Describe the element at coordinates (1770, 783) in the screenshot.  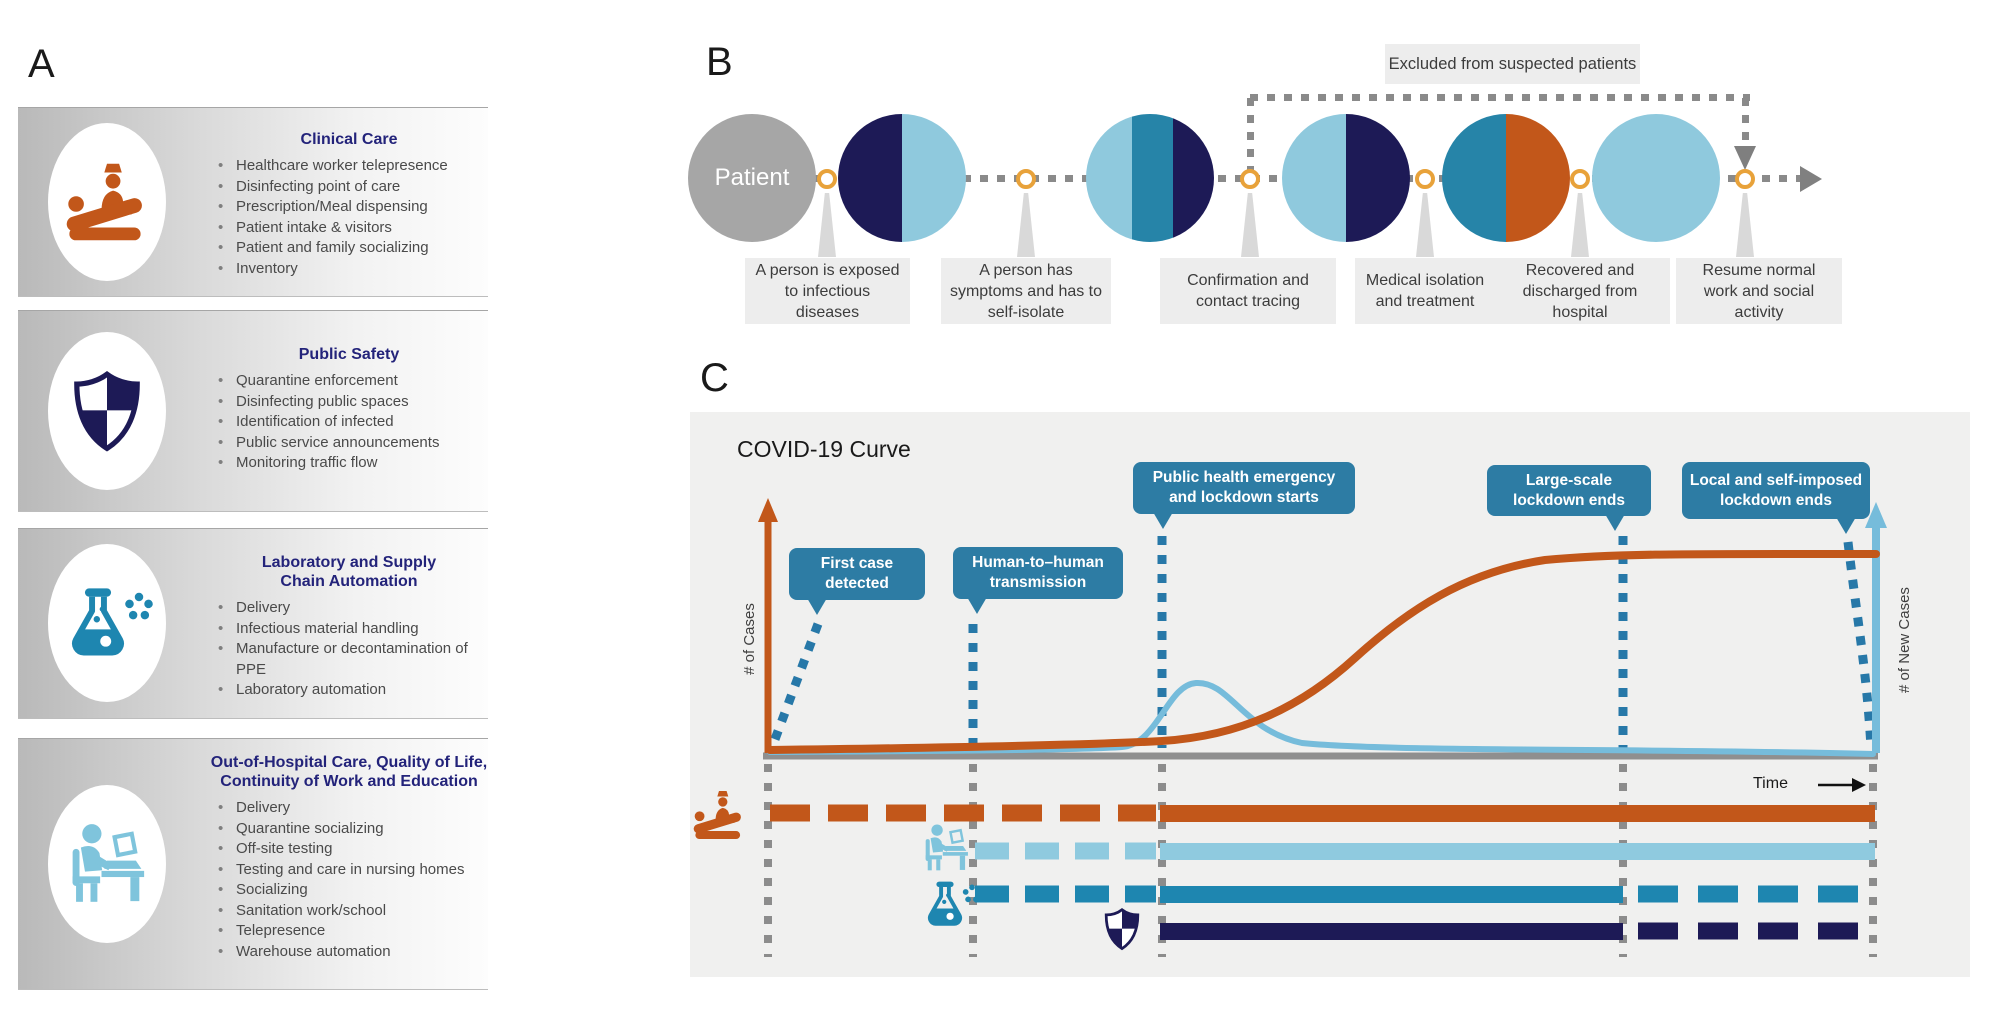
I see `x-axis-time-label: Time` at that location.